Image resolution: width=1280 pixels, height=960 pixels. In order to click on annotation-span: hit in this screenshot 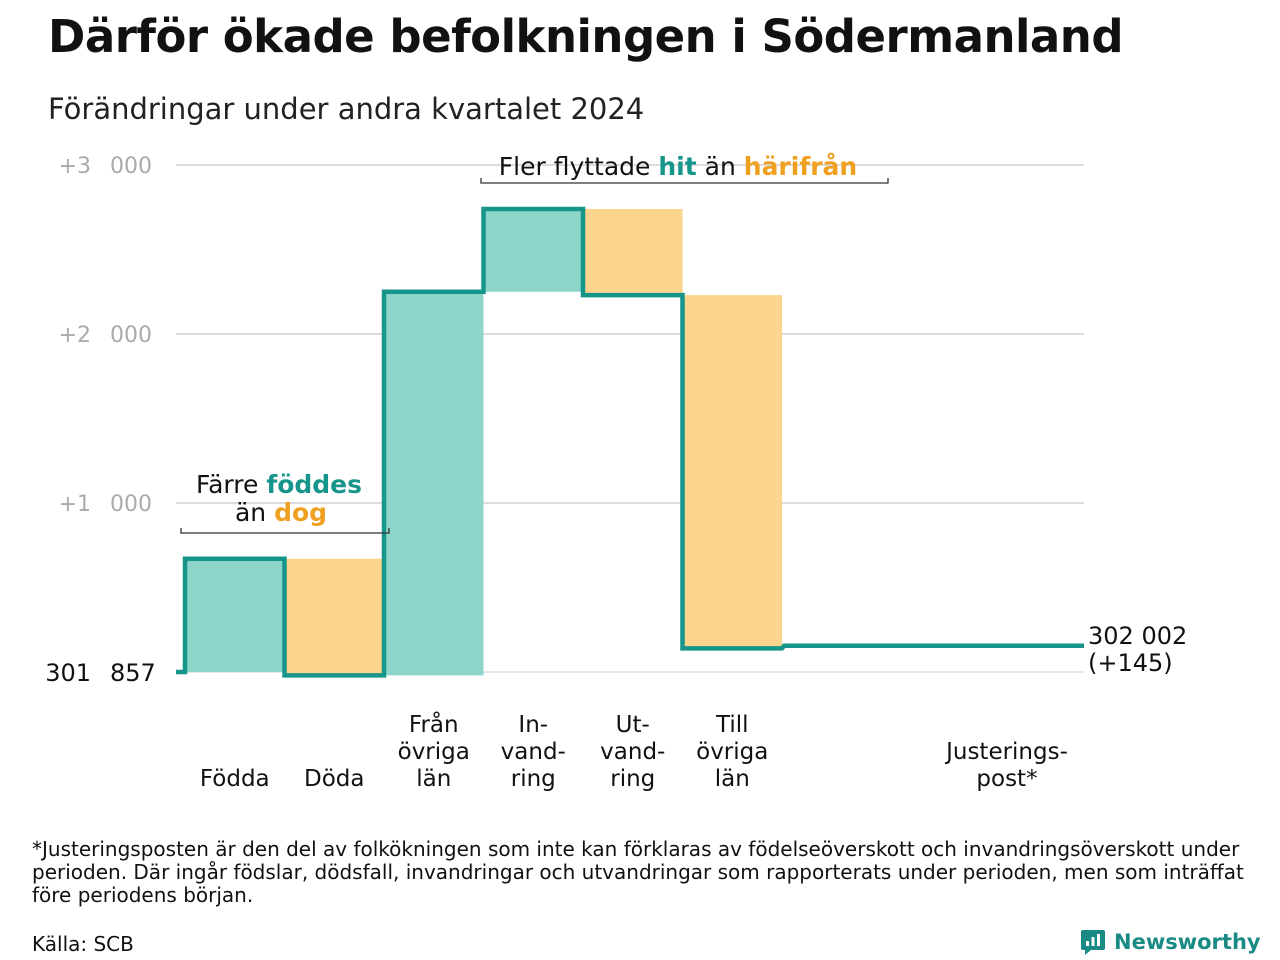, I will do `click(677, 166)`.